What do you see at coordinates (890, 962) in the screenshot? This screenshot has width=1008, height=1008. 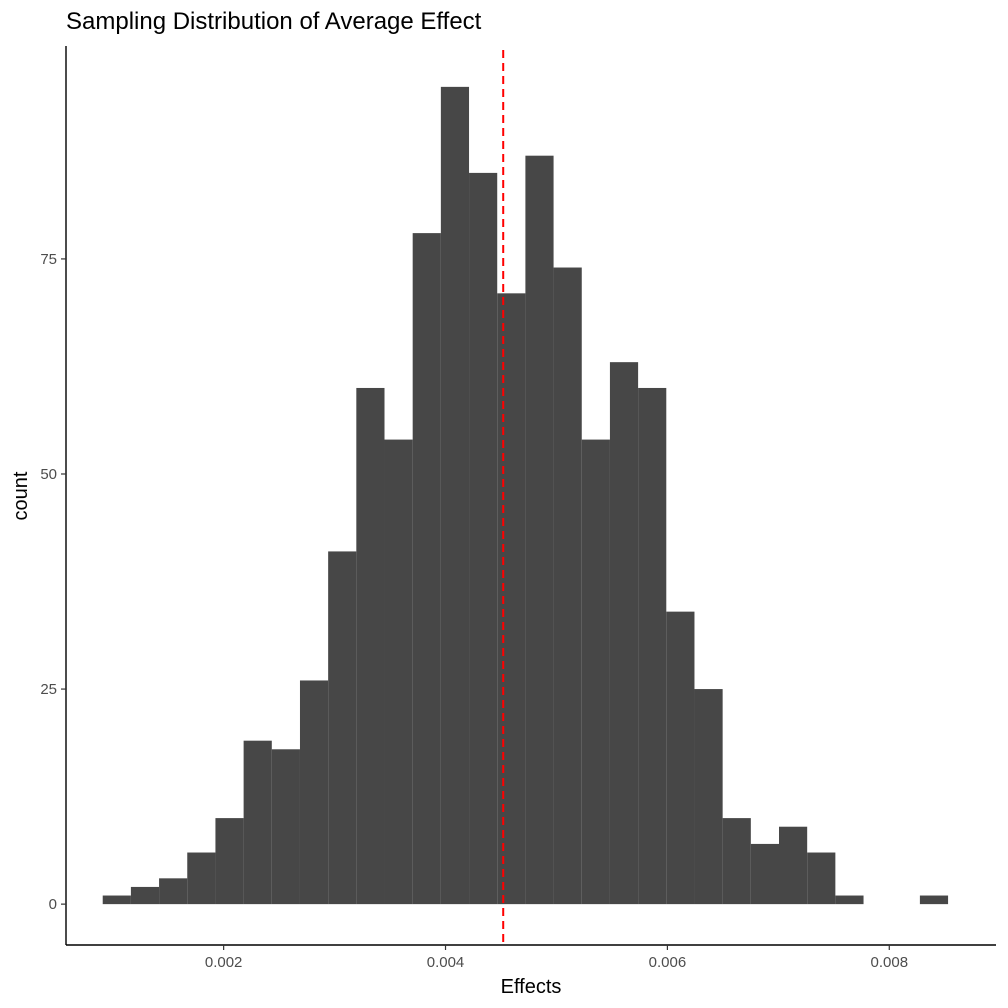 I see `x-tick-label-3: 0.008` at bounding box center [890, 962].